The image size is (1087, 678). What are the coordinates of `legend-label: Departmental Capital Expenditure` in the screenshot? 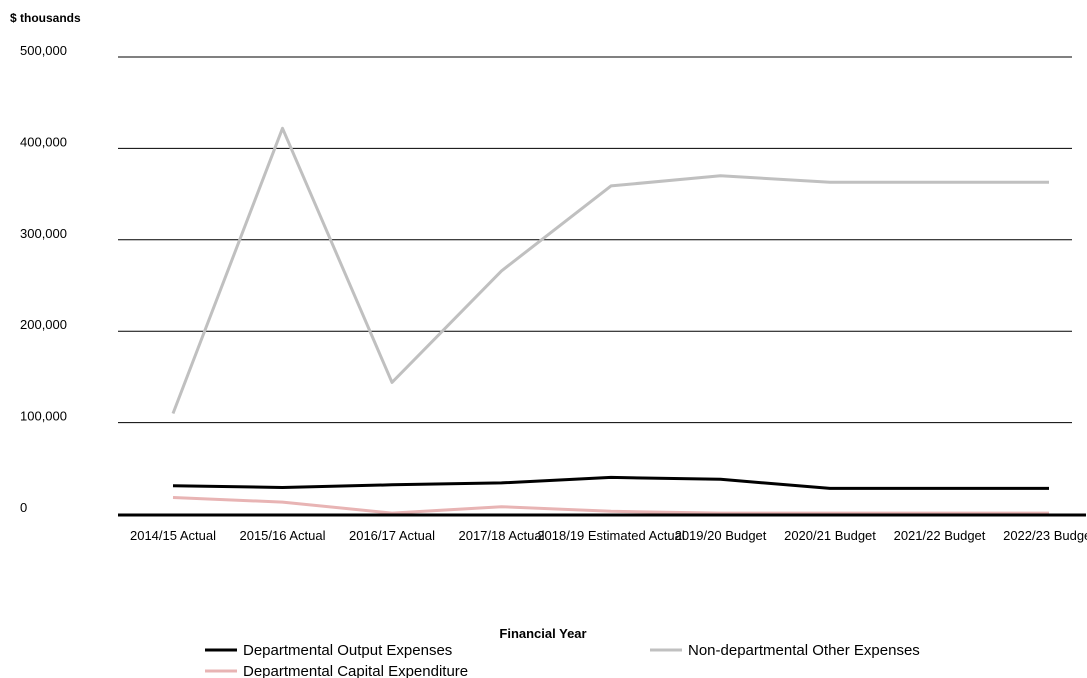 It's located at (355, 670).